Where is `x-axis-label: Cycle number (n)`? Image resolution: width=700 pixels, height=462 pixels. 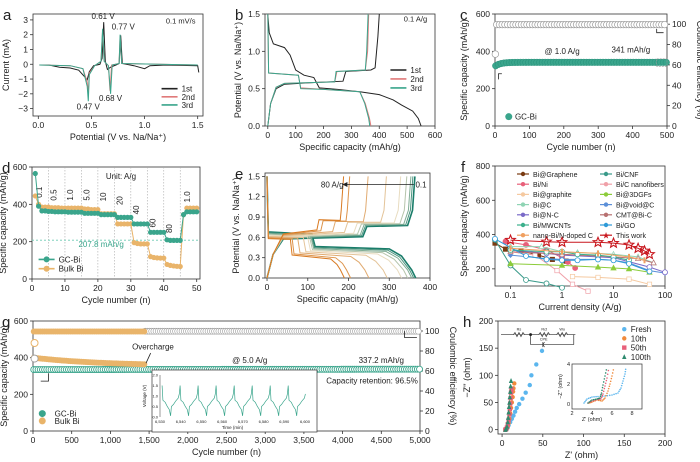
x-axis-label: Cycle number (n) is located at coordinates (115, 300).